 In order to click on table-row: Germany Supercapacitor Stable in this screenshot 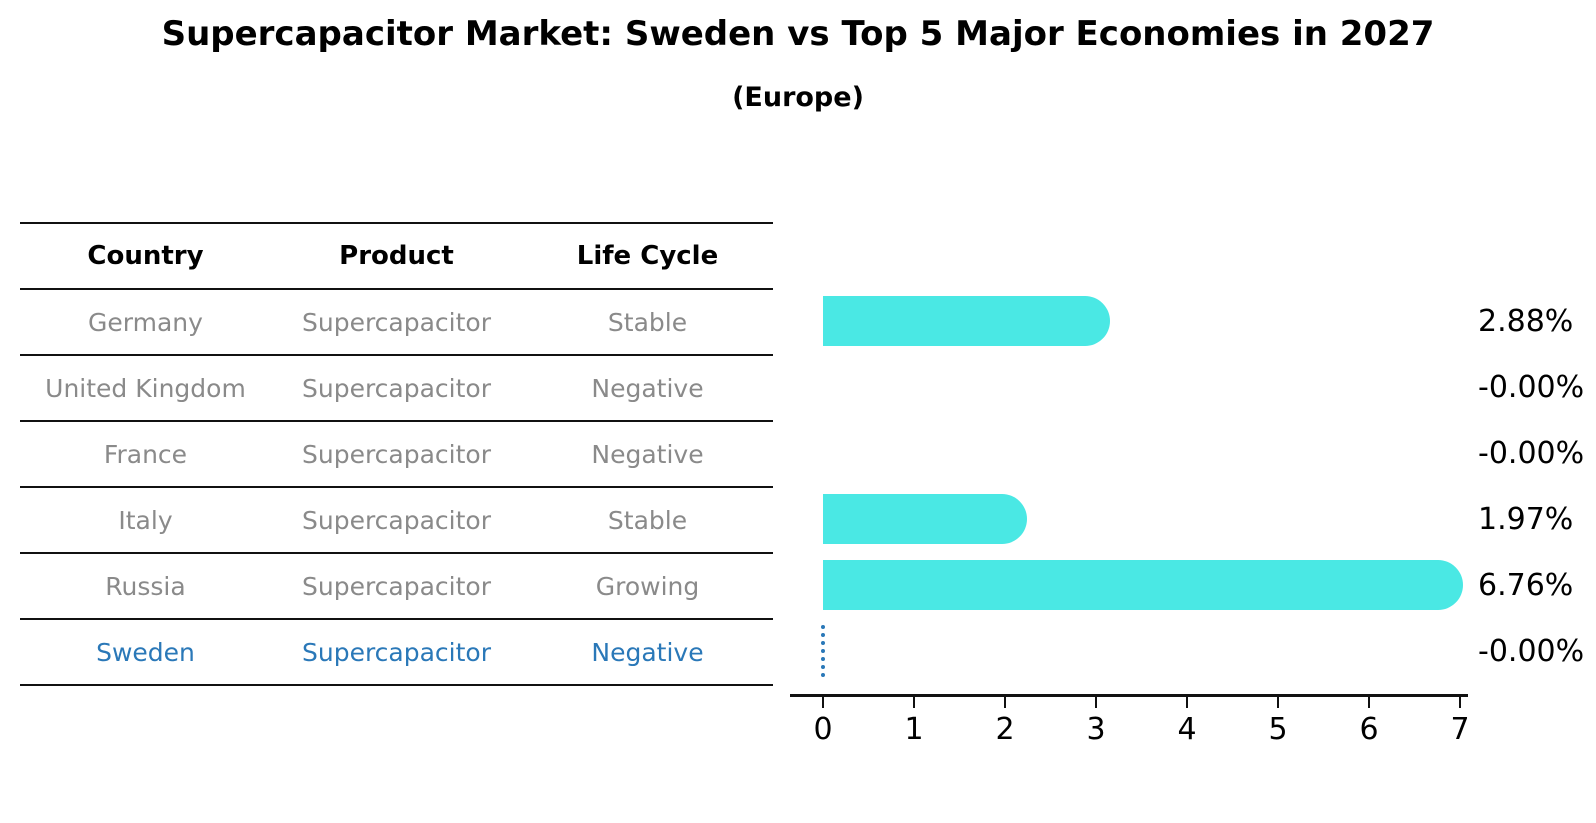, I will do `click(396, 323)`.